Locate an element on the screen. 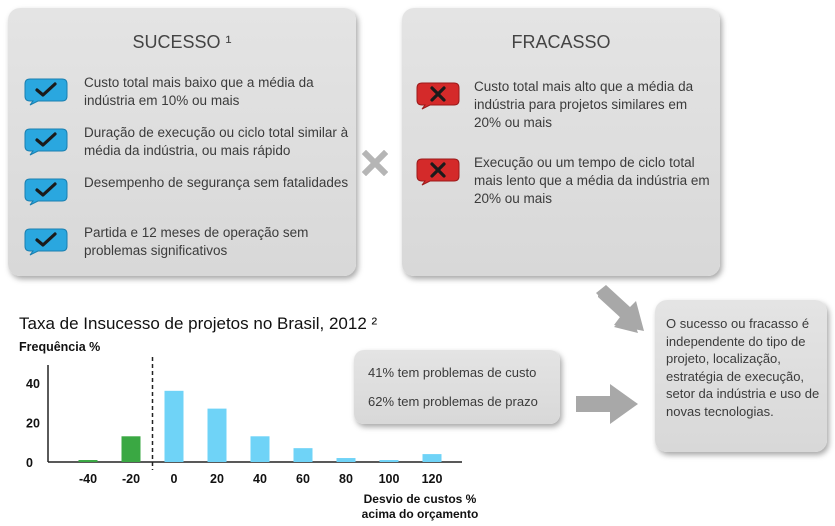 This screenshot has width=835, height=526. failure-title: FRACASSO is located at coordinates (561, 42).